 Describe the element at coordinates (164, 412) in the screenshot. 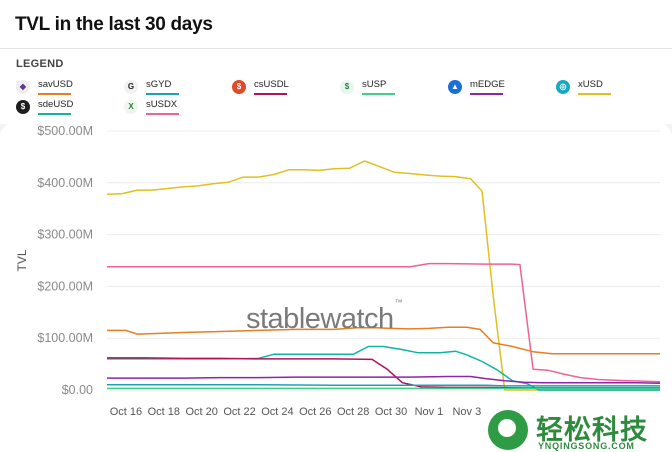

I see `x-tick-label: Oct 18` at that location.